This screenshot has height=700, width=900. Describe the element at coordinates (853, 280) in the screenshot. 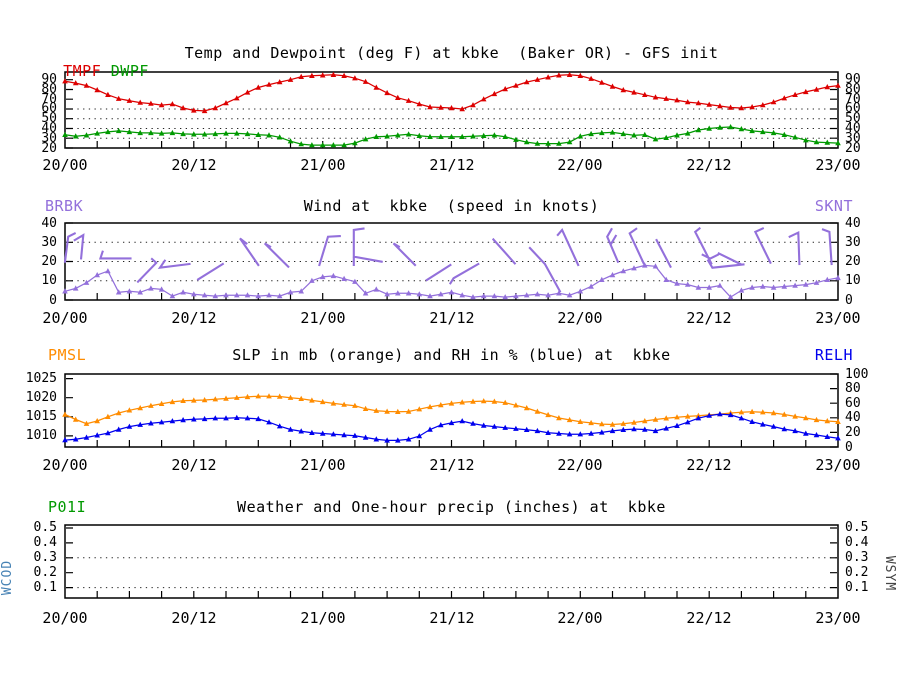

I see `panel2-y-right-label: 10` at that location.